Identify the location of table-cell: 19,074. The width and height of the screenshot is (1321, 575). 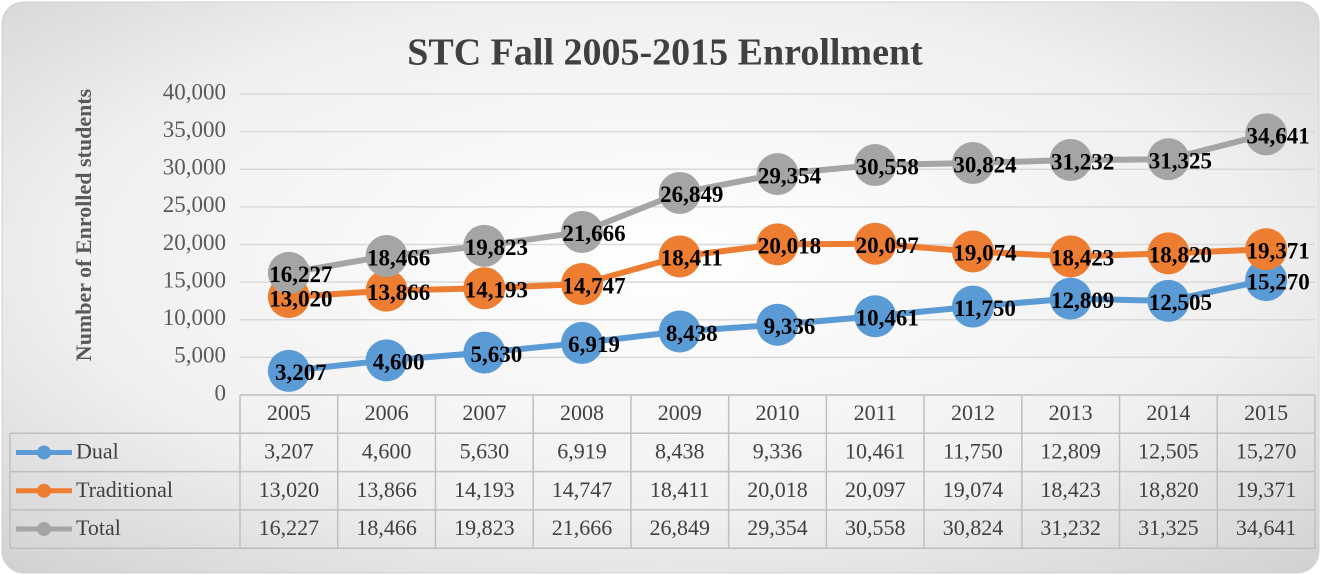
(973, 489).